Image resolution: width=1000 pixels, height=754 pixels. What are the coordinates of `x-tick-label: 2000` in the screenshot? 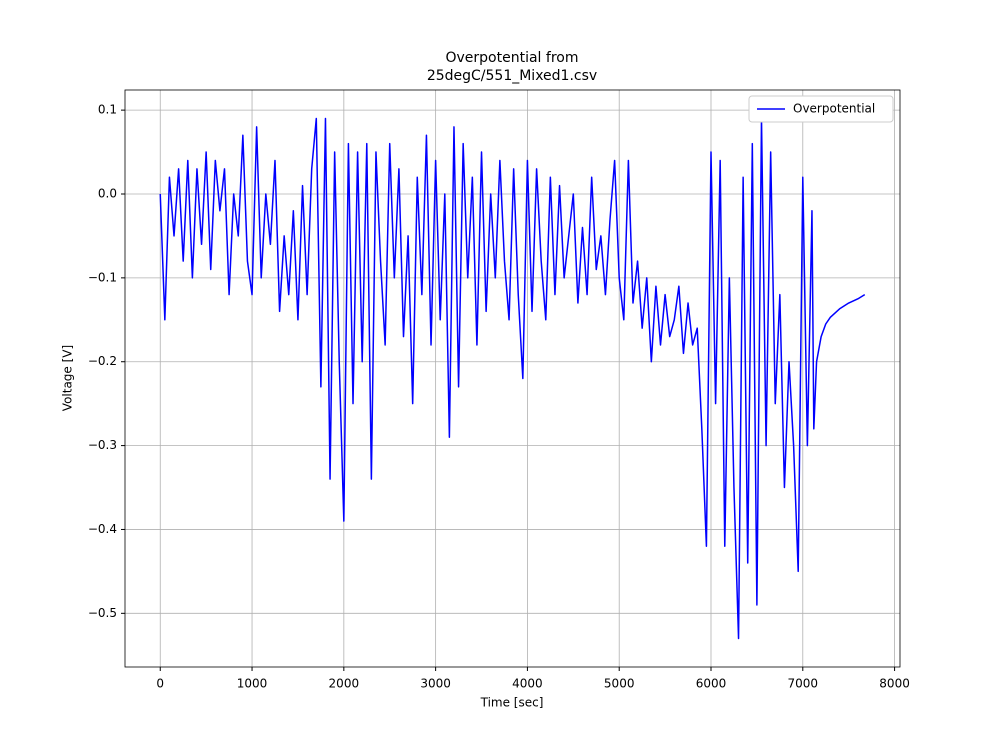 It's located at (344, 684).